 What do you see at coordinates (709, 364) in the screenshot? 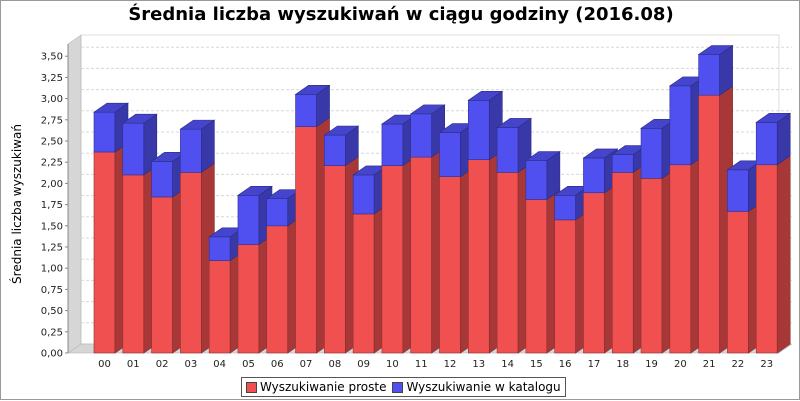
I see `x-tick-label: 21` at bounding box center [709, 364].